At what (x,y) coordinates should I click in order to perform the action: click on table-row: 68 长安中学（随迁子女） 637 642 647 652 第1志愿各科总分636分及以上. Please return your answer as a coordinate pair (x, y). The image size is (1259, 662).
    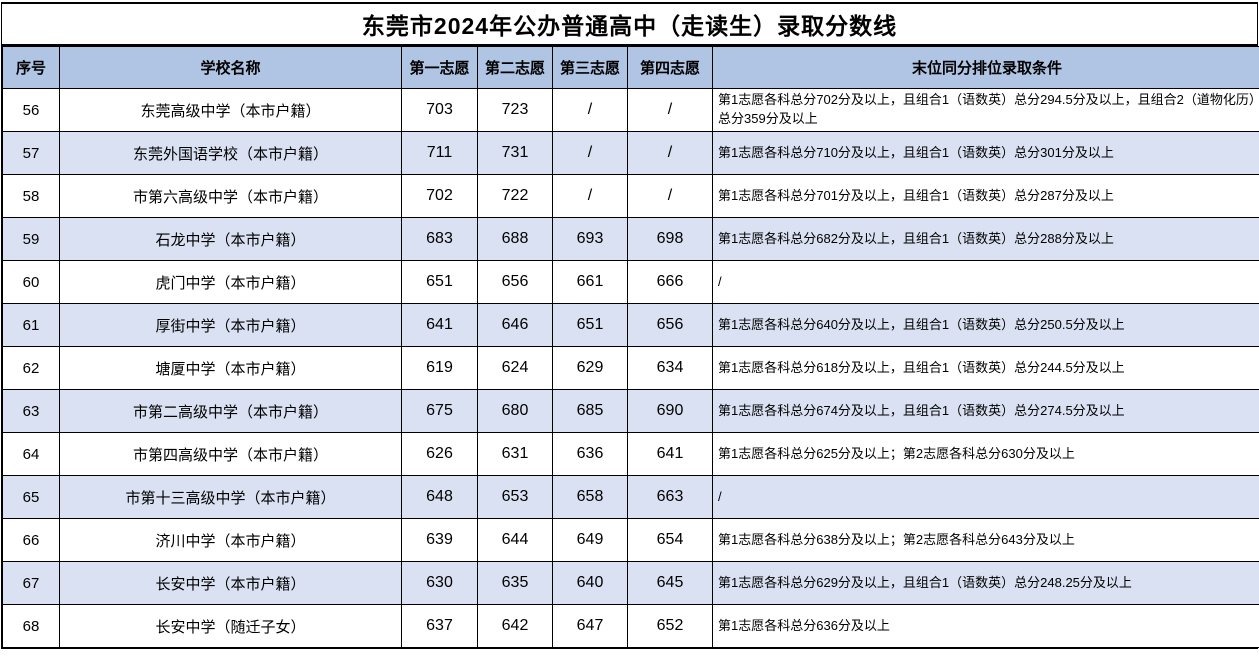
    Looking at the image, I should click on (630, 626).